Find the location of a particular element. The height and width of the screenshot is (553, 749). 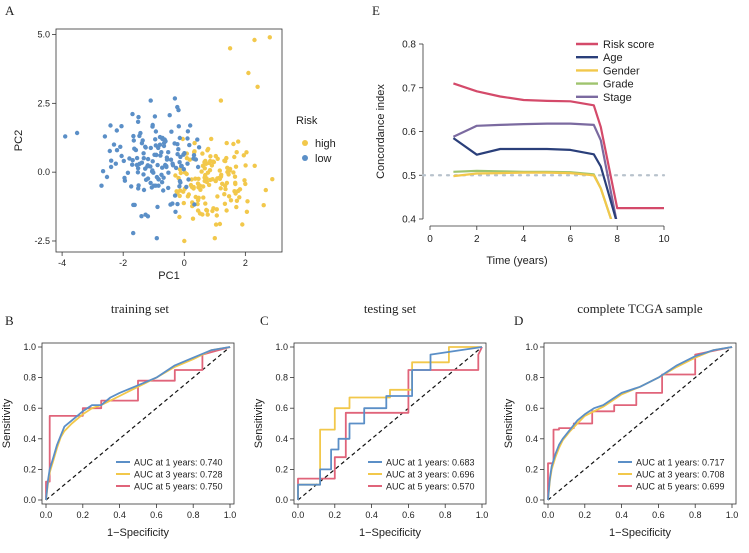

x-tick-label: 2 is located at coordinates (477, 239).